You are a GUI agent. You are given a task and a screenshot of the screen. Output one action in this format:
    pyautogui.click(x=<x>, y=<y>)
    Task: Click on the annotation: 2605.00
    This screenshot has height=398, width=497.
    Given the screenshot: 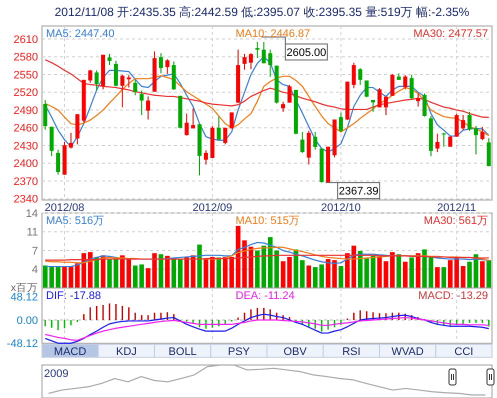 What is the action you would take?
    pyautogui.click(x=306, y=52)
    